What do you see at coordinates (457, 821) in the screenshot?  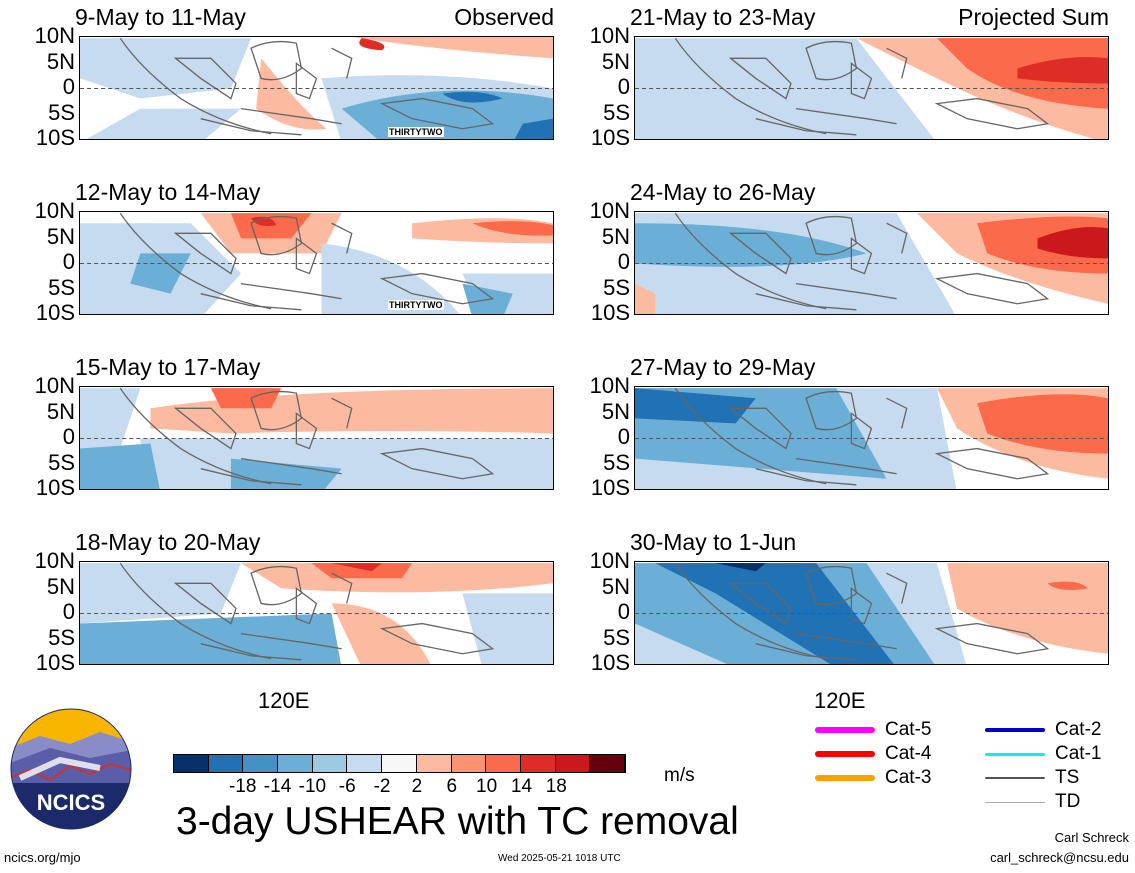 I see `main-title: 3-day USHEAR with TC removal` at bounding box center [457, 821].